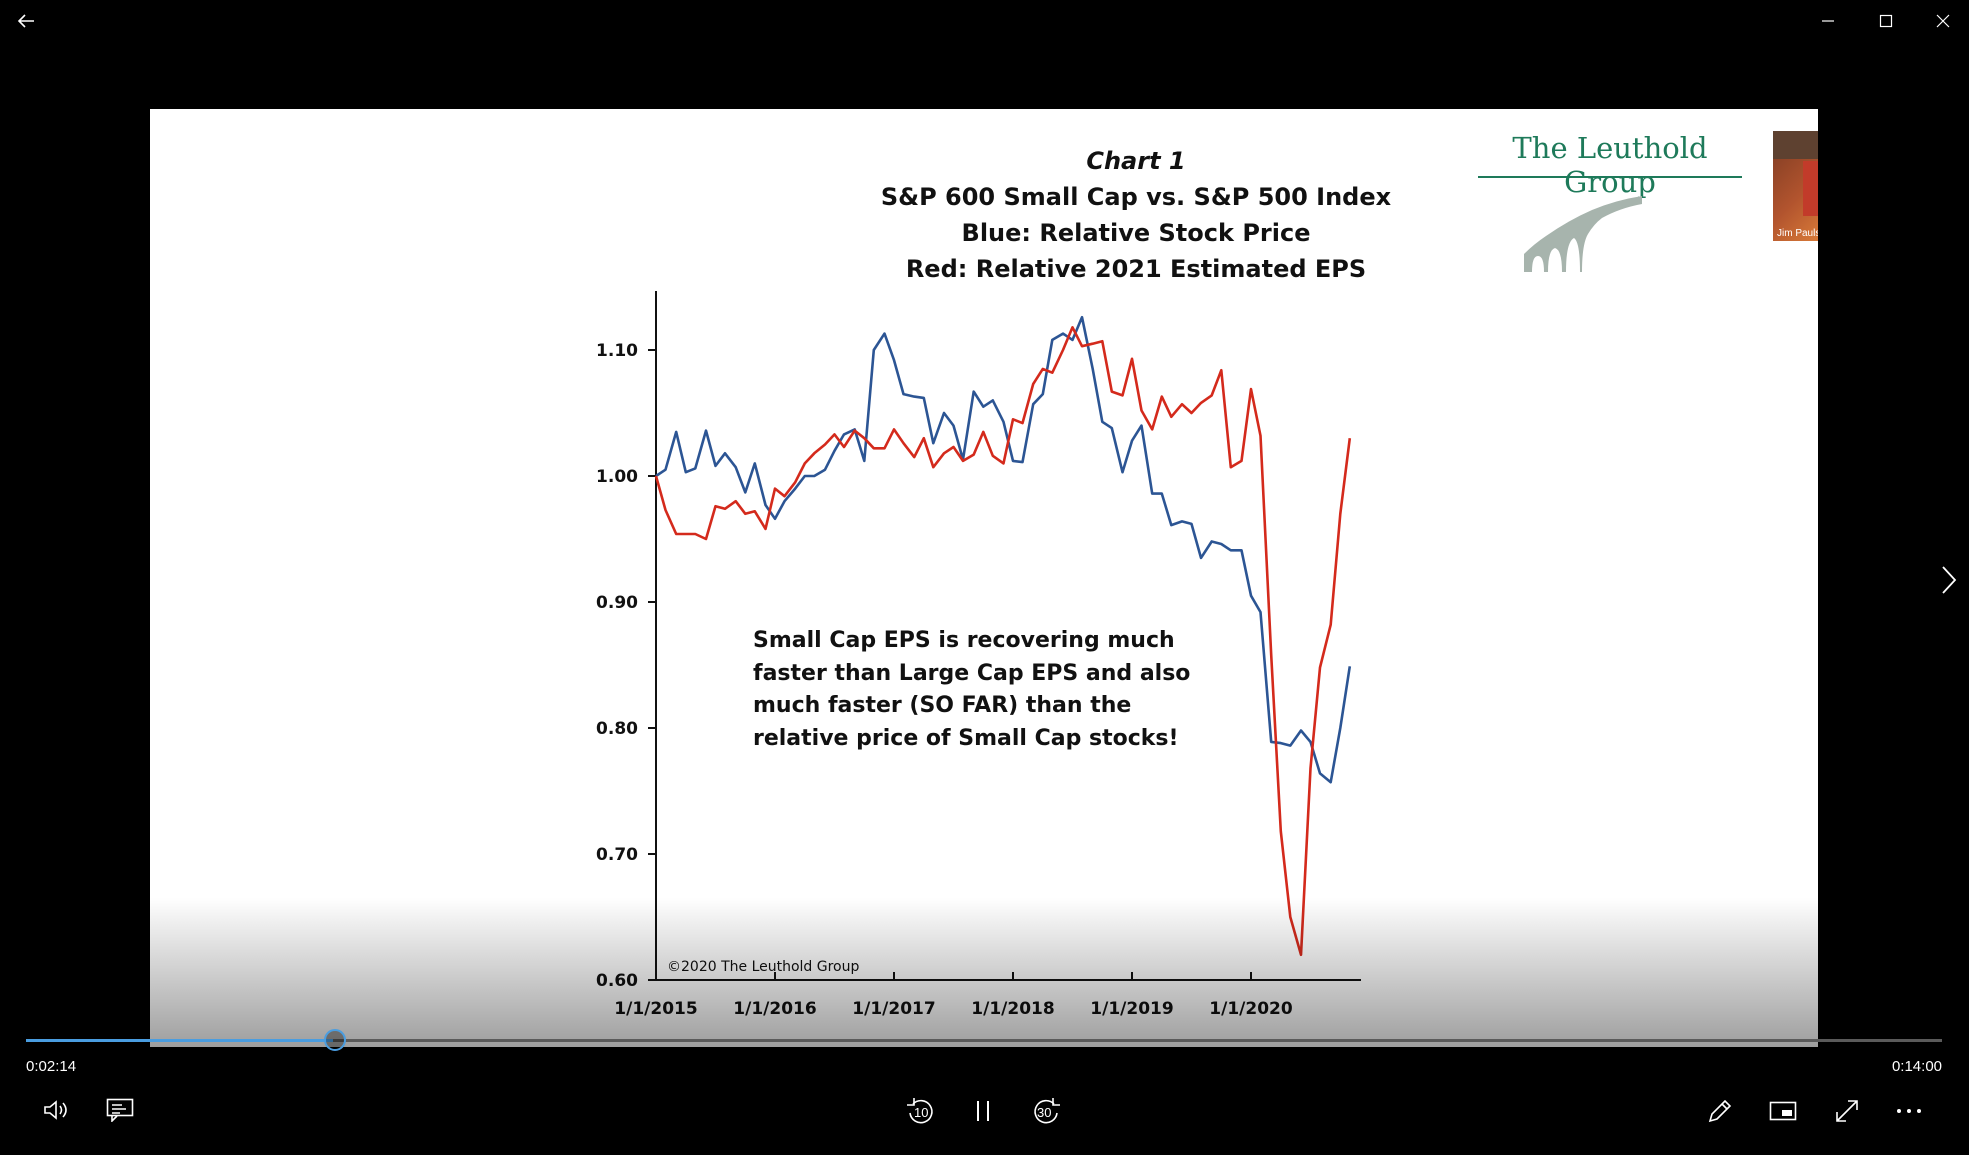 This screenshot has width=1969, height=1155. I want to click on captions-button, so click(120, 1110).